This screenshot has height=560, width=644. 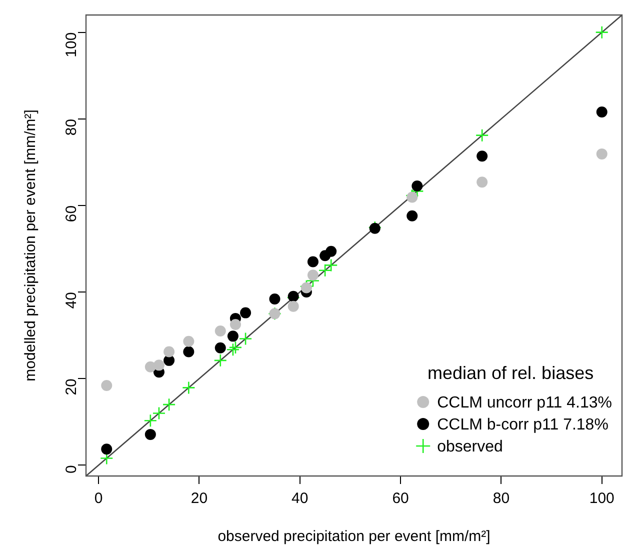 What do you see at coordinates (71, 469) in the screenshot?
I see `y-tick-label: 0` at bounding box center [71, 469].